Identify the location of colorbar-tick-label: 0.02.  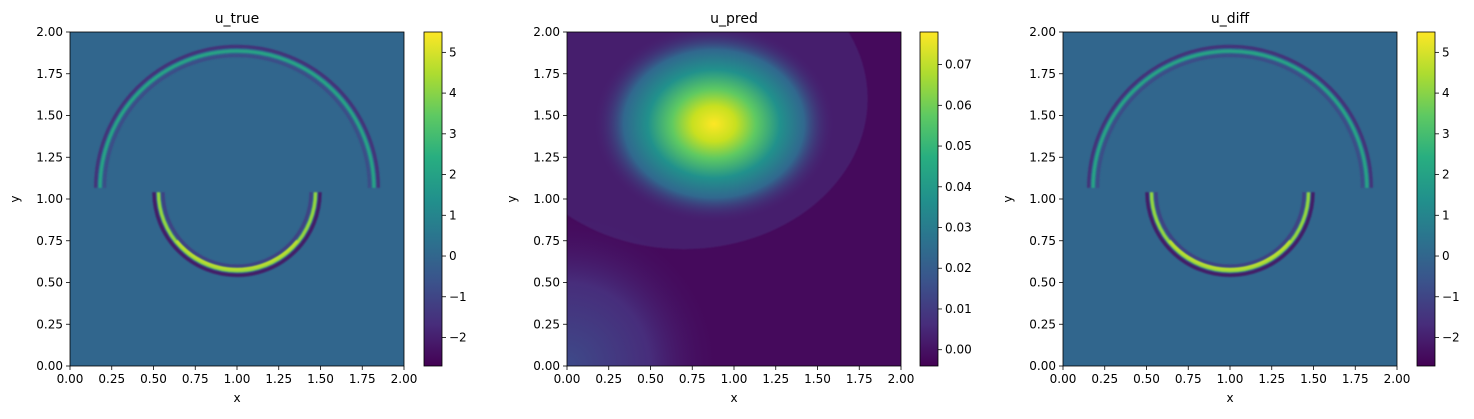
(958, 268).